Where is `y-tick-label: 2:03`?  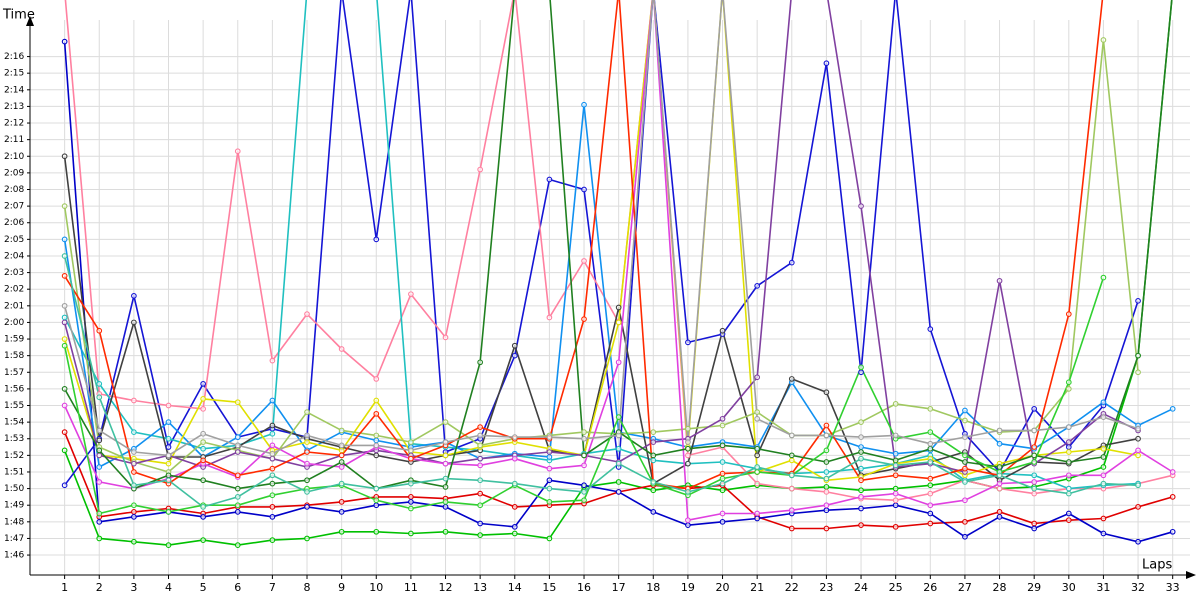
y-tick-label: 2:03 is located at coordinates (14, 273).